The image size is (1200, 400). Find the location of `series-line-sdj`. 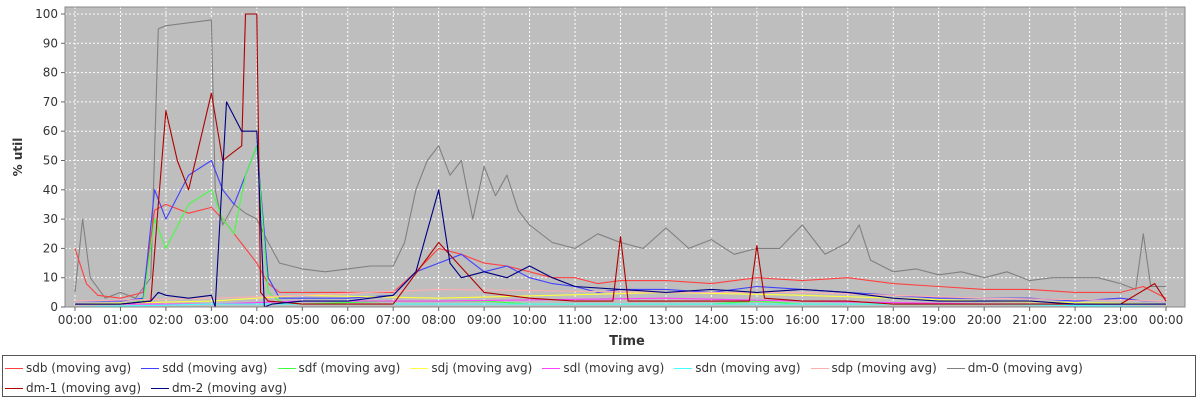

series-line-sdj is located at coordinates (620, 298).